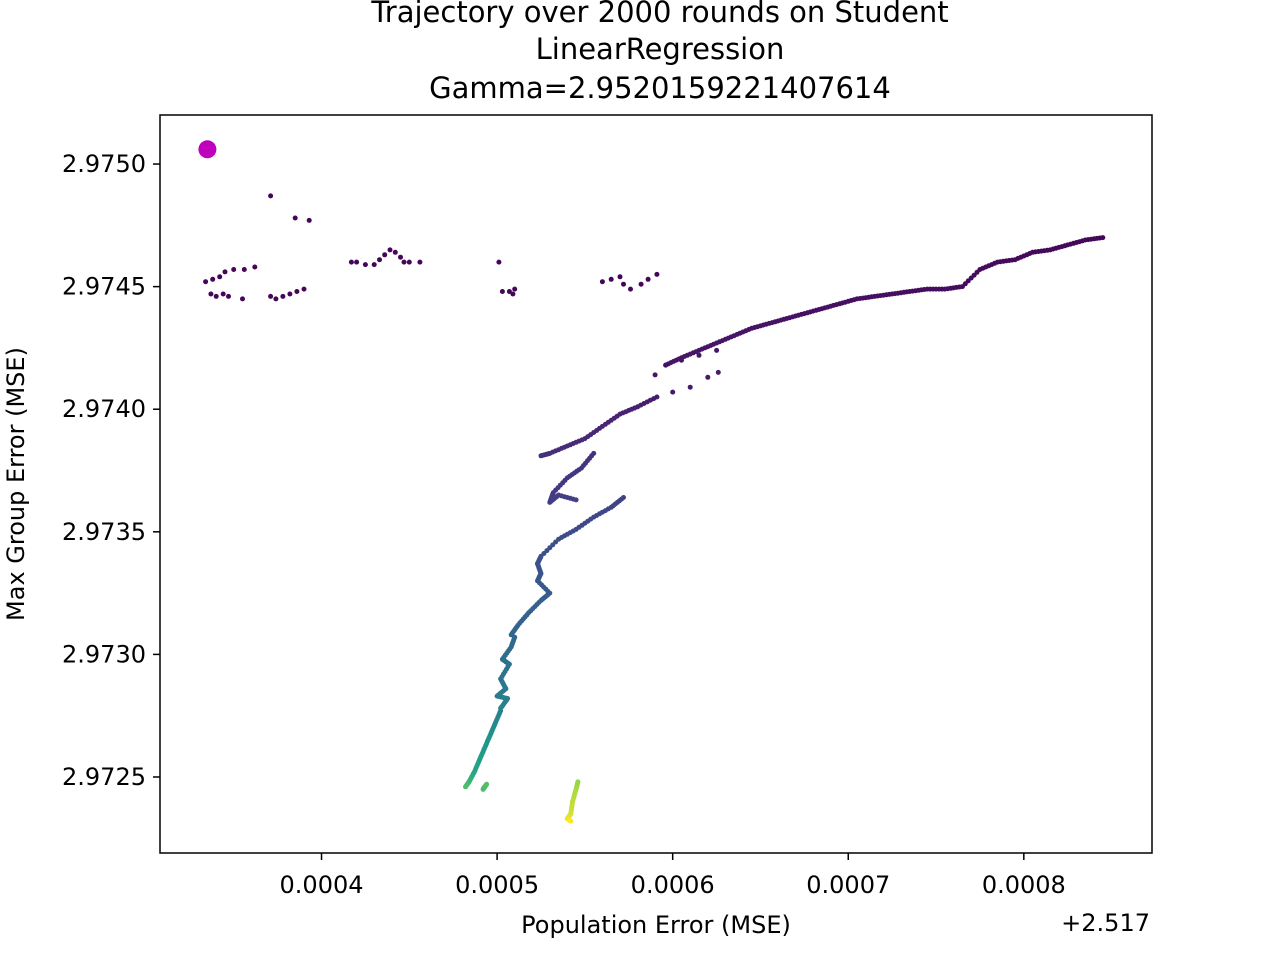 The image size is (1280, 960). What do you see at coordinates (1105, 923) in the screenshot?
I see `x-axis-offset: +2.517` at bounding box center [1105, 923].